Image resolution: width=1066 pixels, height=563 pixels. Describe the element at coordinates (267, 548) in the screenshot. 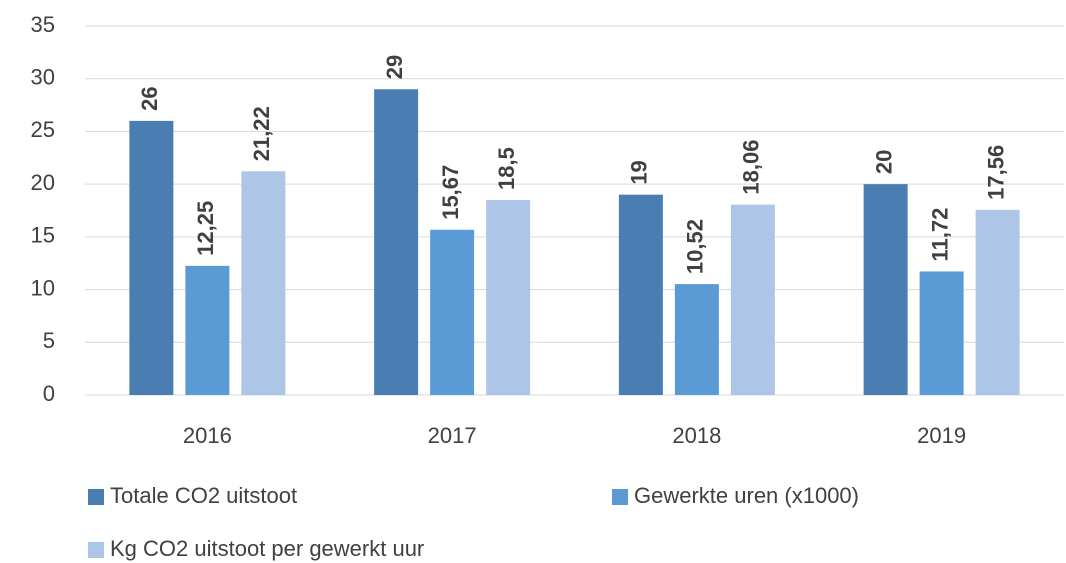

I see `legend-label: Kg CO2 uitstoot per gewerkt uur` at that location.